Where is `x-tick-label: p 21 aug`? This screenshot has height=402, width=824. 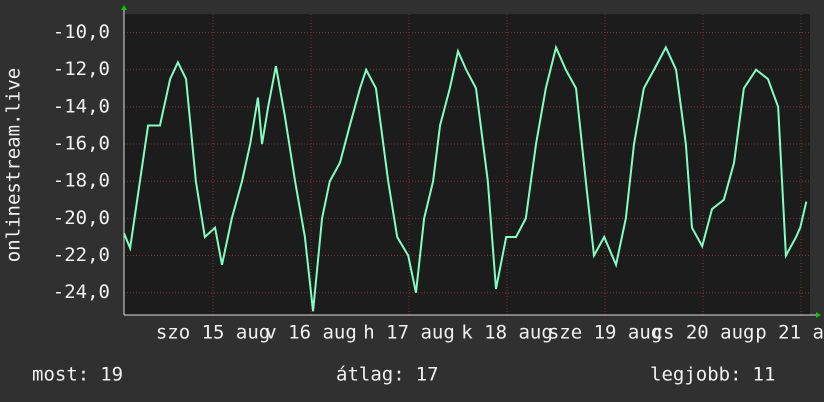
x-tick-label: p 21 aug is located at coordinates (789, 333).